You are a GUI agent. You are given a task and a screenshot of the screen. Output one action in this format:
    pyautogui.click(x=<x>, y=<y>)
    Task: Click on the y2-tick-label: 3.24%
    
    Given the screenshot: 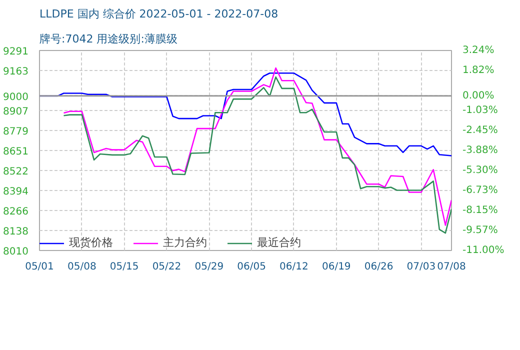 What is the action you would take?
    pyautogui.click(x=478, y=50)
    